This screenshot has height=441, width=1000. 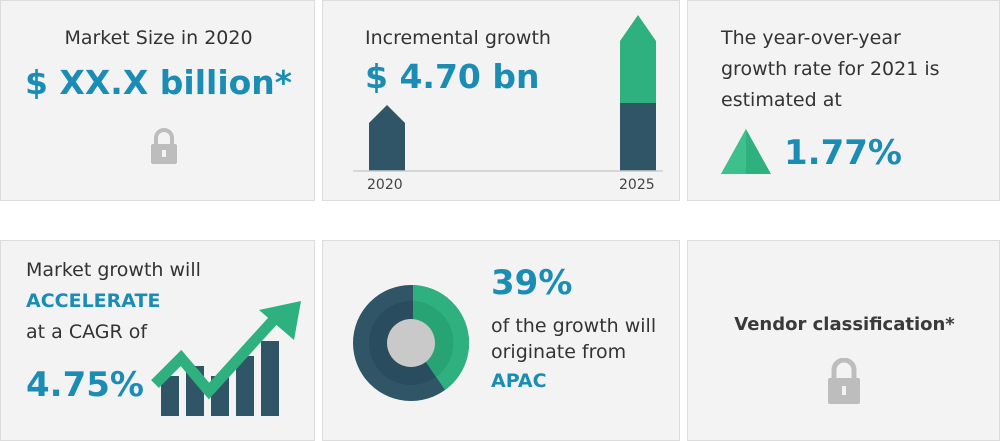 What do you see at coordinates (574, 326) in the screenshot?
I see `region-line1: of the growth will` at bounding box center [574, 326].